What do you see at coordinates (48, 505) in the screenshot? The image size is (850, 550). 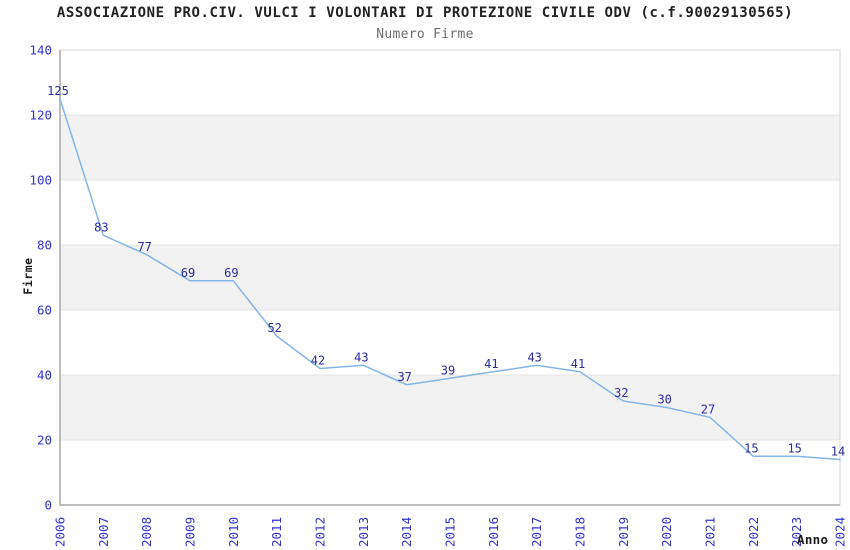 I see `y-tick-label: 0` at bounding box center [48, 505].